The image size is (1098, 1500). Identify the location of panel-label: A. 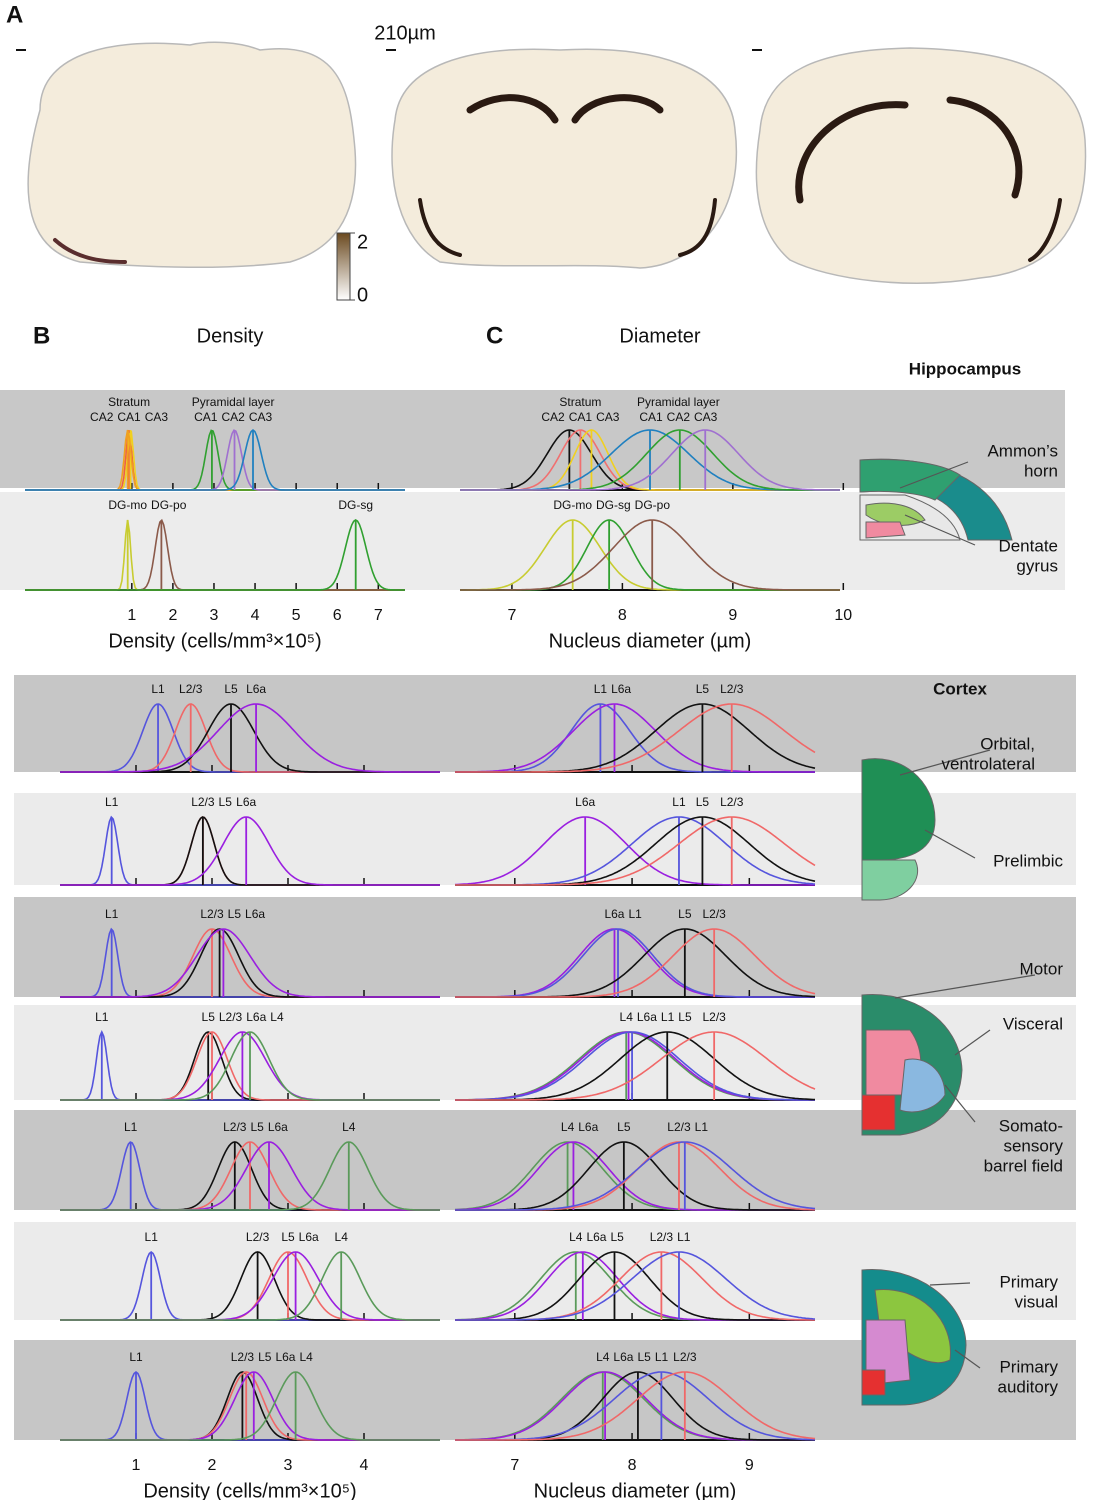
(14, 14).